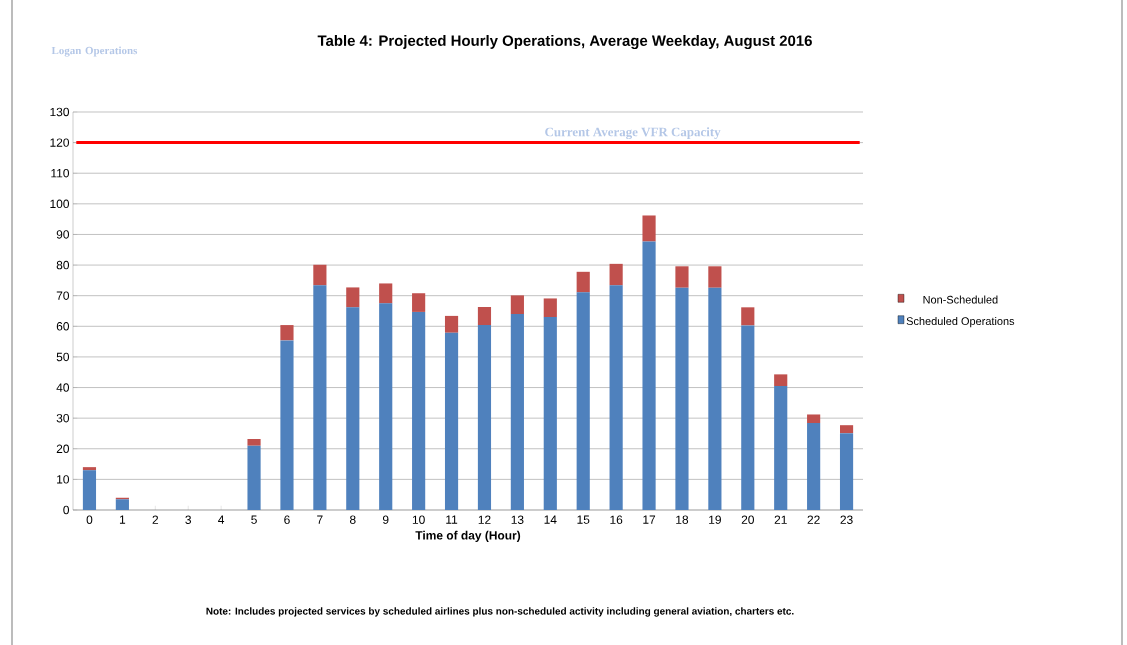 This screenshot has height=645, width=1127. Describe the element at coordinates (385, 519) in the screenshot. I see `x-tick-label: 9` at that location.